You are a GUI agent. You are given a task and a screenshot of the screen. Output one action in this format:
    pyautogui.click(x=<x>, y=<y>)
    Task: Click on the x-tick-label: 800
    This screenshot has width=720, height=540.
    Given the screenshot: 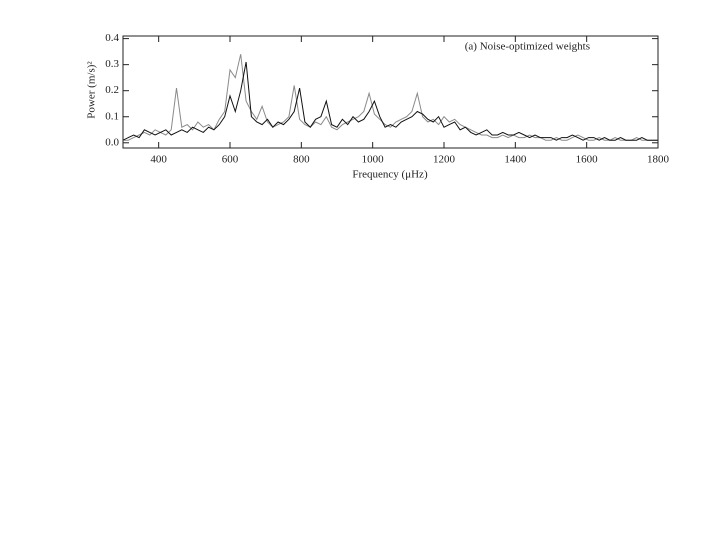 What is the action you would take?
    pyautogui.click(x=301, y=160)
    